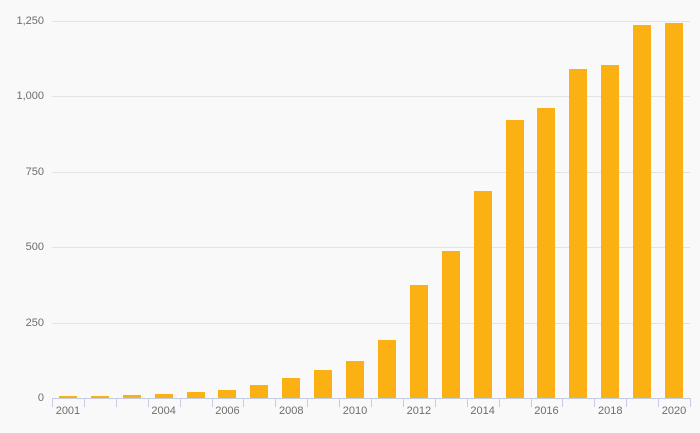 The width and height of the screenshot is (700, 433). I want to click on x-tick-label: 2020, so click(674, 411).